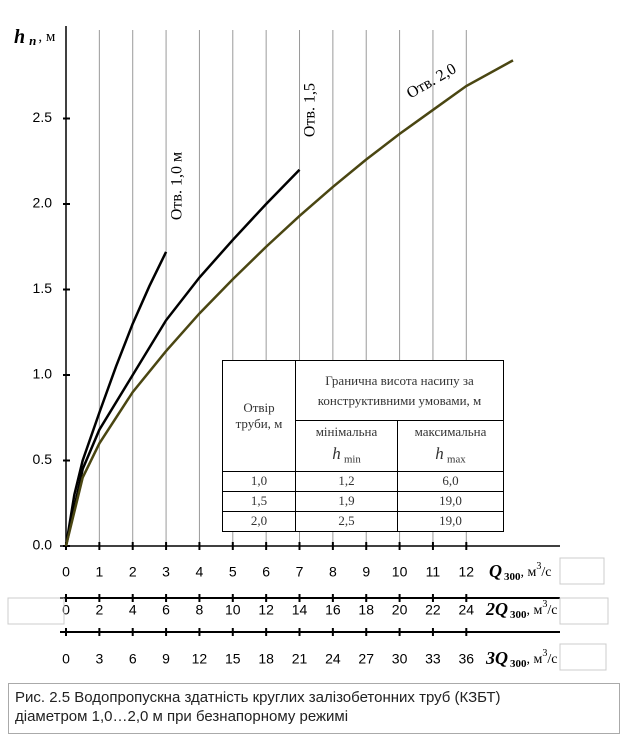 Image resolution: width=641 pixels, height=752 pixels. I want to click on x-tick-label: 20, so click(400, 610).